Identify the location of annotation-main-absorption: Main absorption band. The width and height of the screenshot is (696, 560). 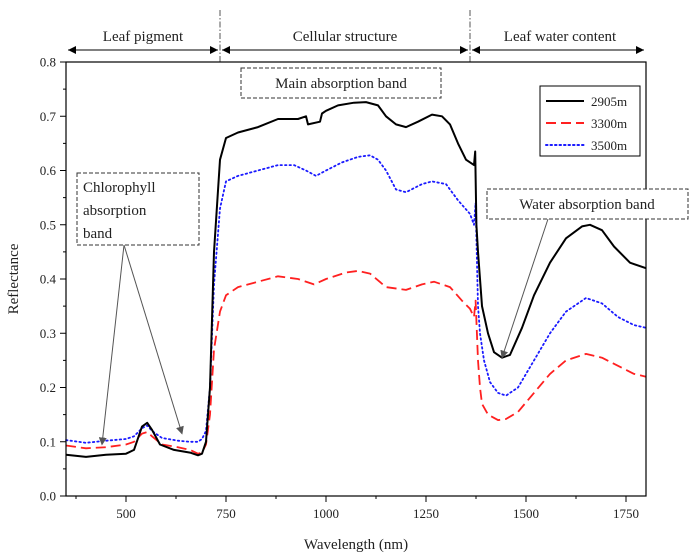
(341, 83).